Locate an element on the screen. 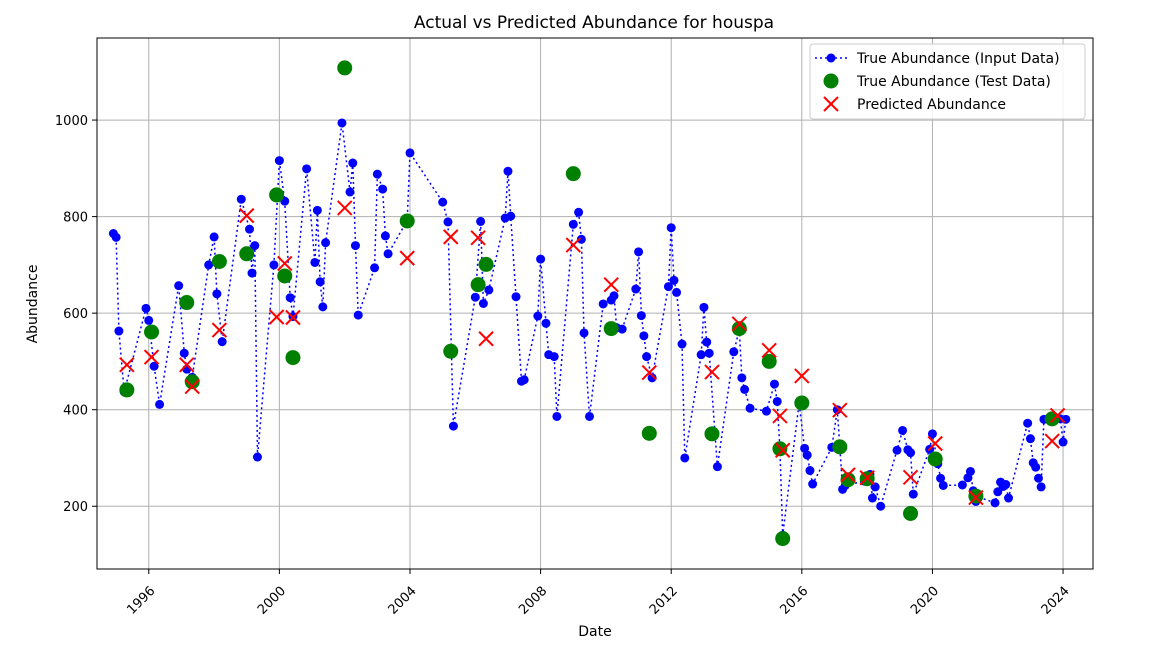 Image resolution: width=1152 pixels, height=658 pixels. y-tick-label: 600 is located at coordinates (75, 314).